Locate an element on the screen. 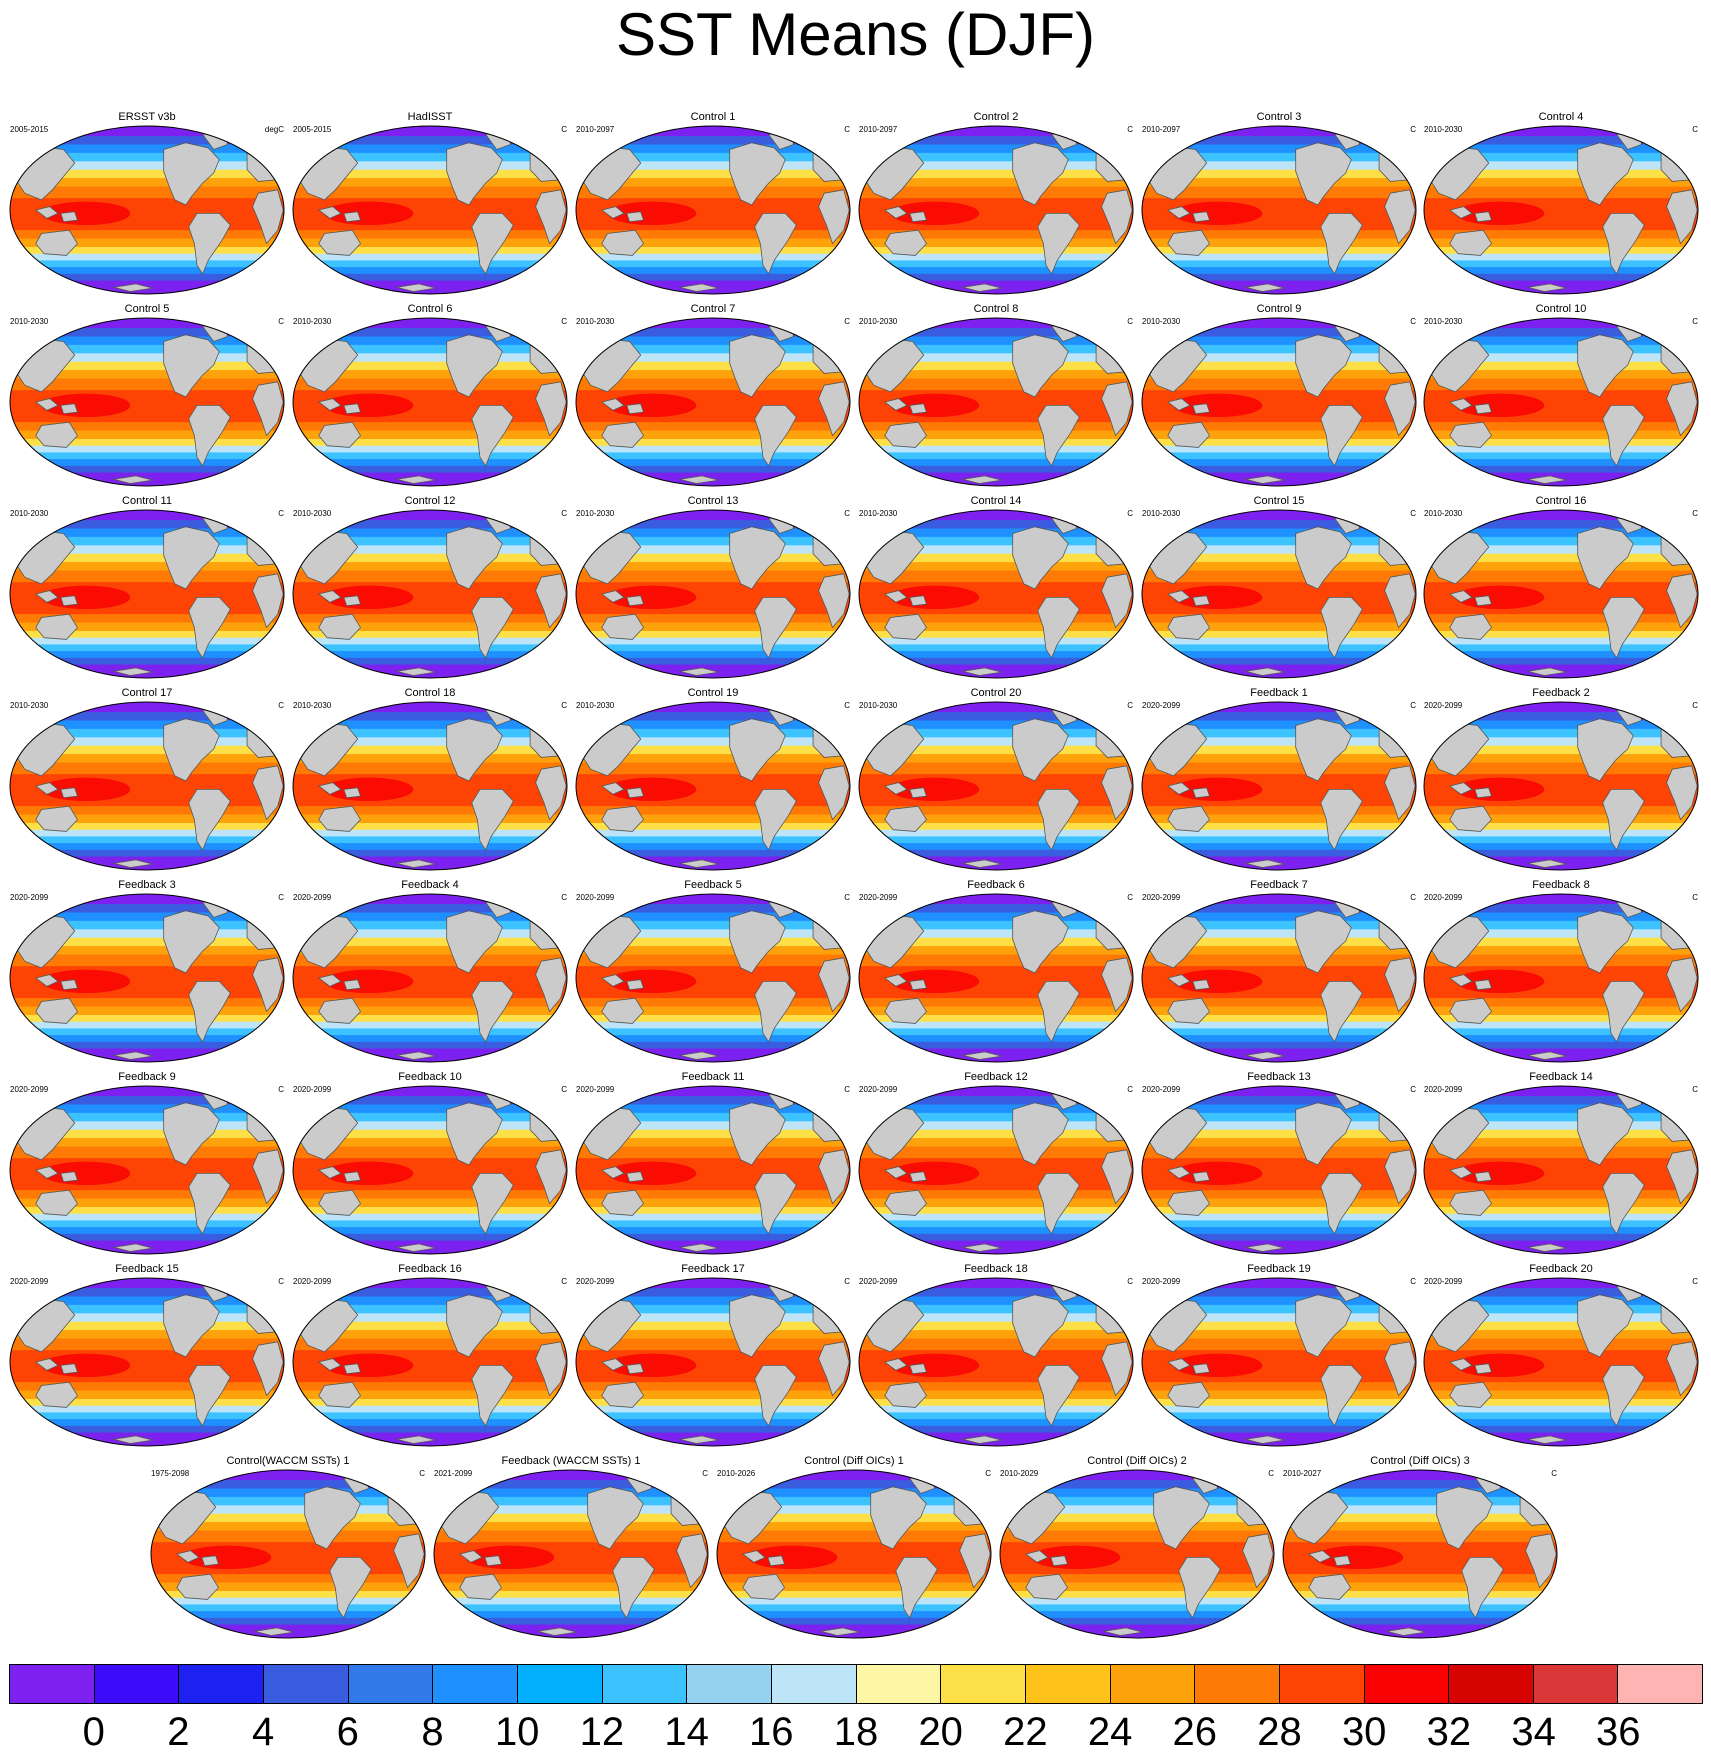 The width and height of the screenshot is (1711, 1759). map-panel: Feedback 16 2020-2099 C is located at coordinates (430, 1355).